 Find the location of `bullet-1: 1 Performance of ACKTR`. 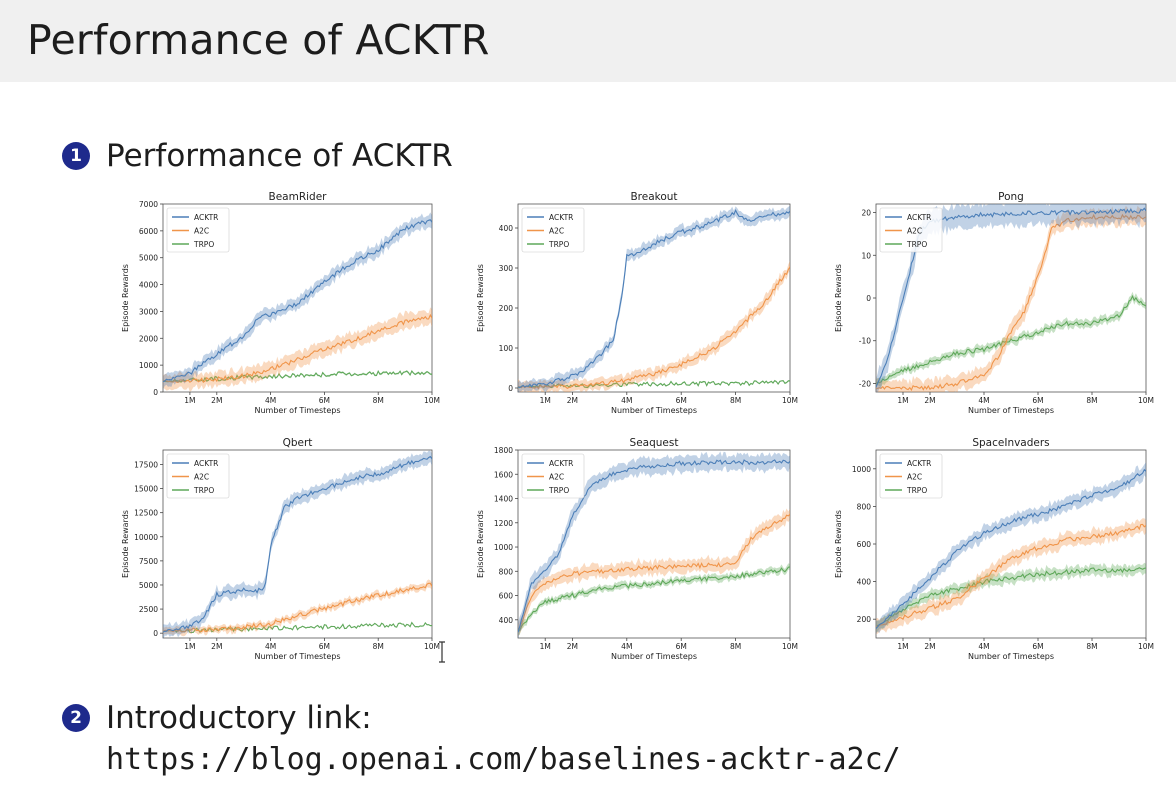

bullet-1: 1 Performance of ACKTR is located at coordinates (257, 156).